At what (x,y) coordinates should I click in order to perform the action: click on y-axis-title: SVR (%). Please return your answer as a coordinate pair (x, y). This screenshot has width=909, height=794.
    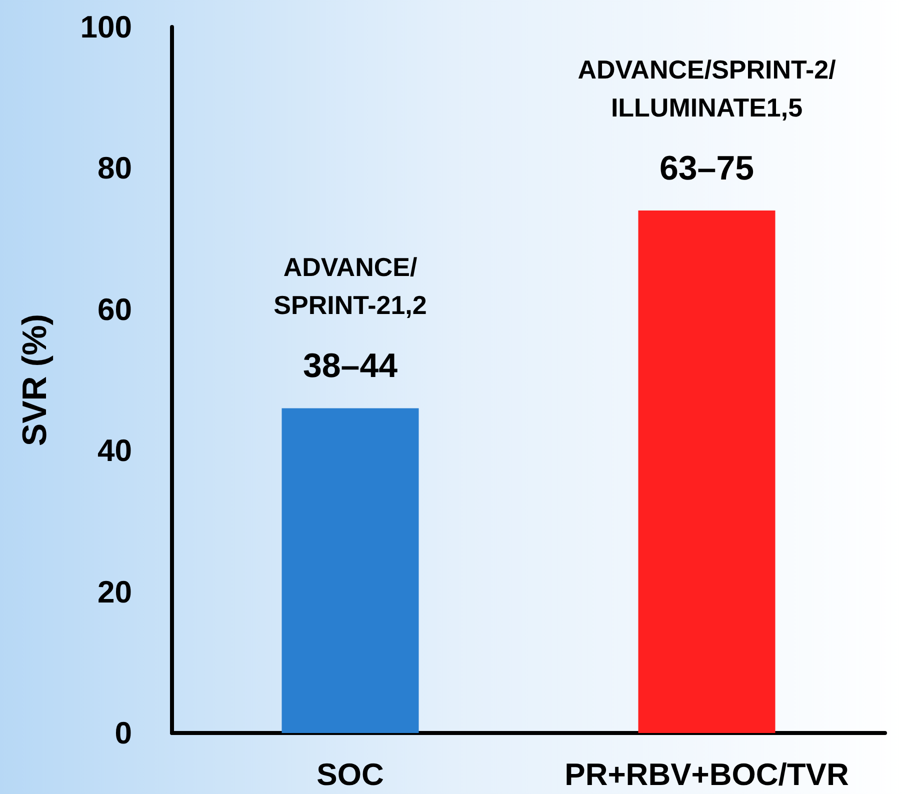
    Looking at the image, I should click on (35, 380).